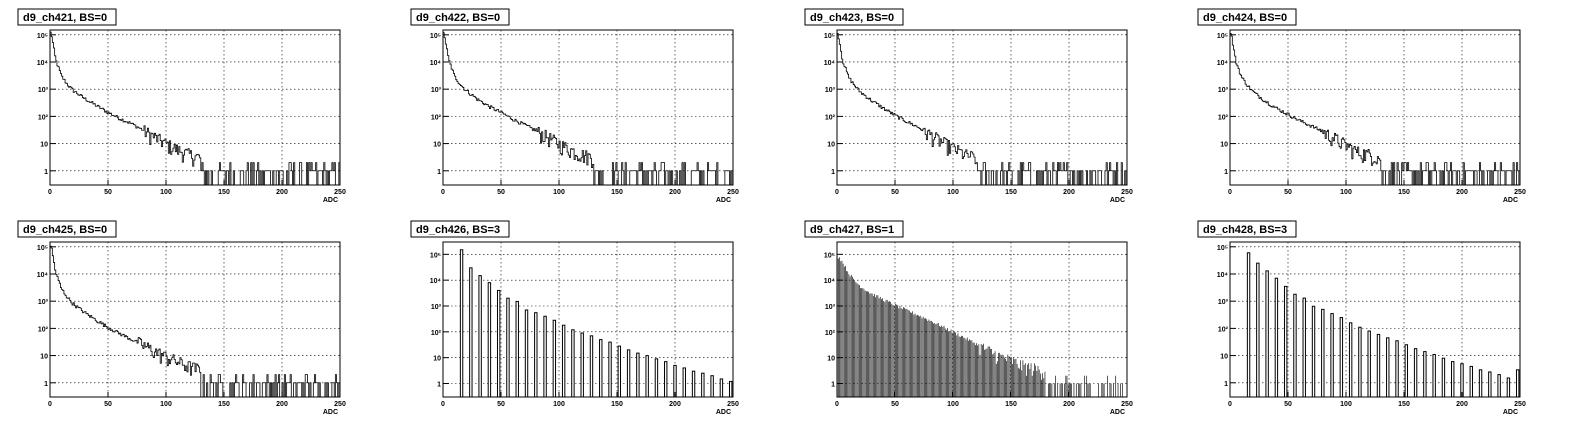  Describe the element at coordinates (617, 192) in the screenshot. I see `x-tick-label: 150` at that location.